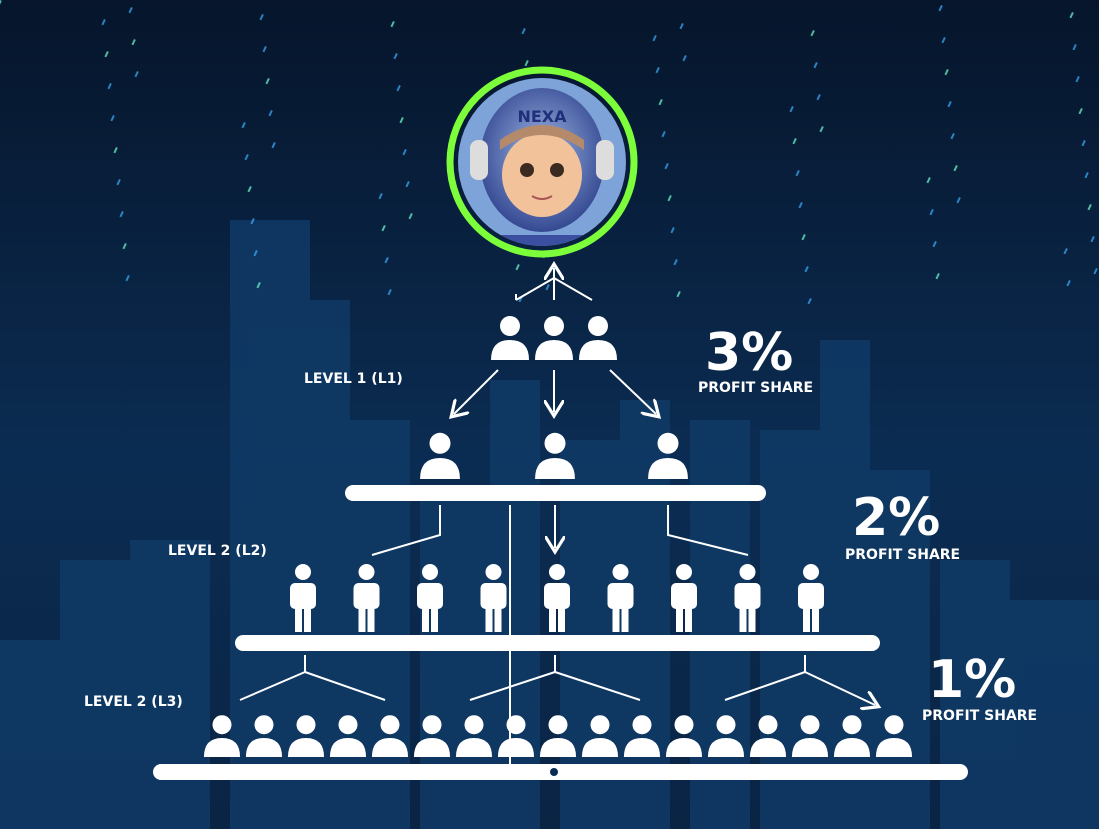 This screenshot has width=1099, height=829. I want to click on avatar-ring, so click(542, 162).